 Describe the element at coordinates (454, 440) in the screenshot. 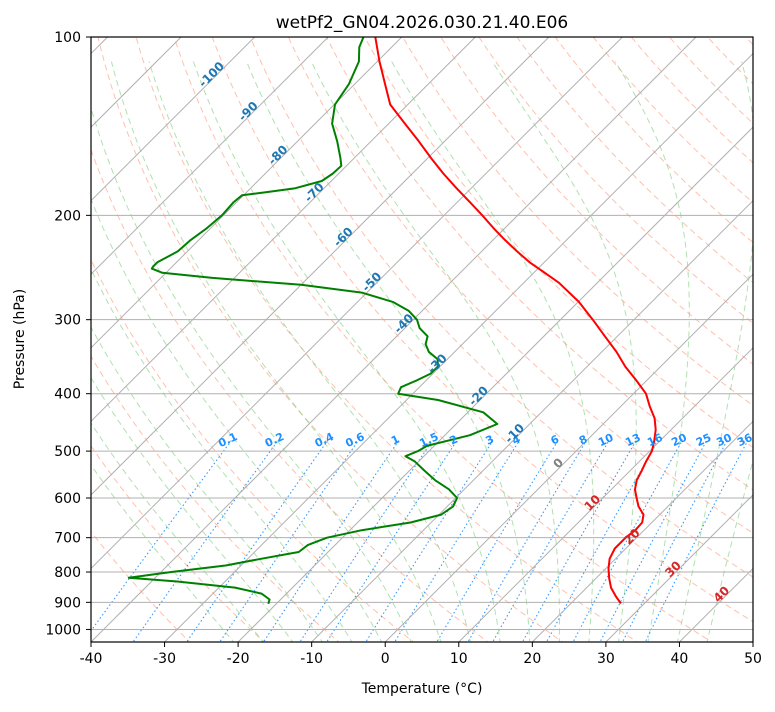

I see `mixing-ratio-label: 2` at that location.